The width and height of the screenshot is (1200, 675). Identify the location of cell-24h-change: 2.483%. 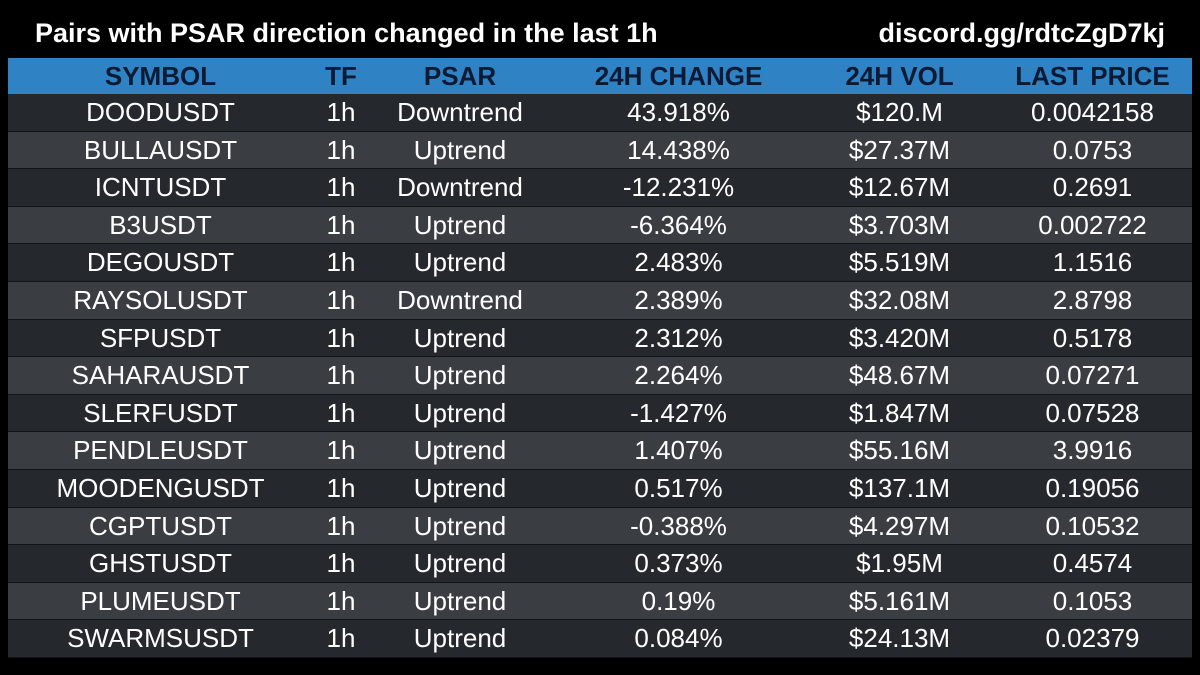
(678, 262).